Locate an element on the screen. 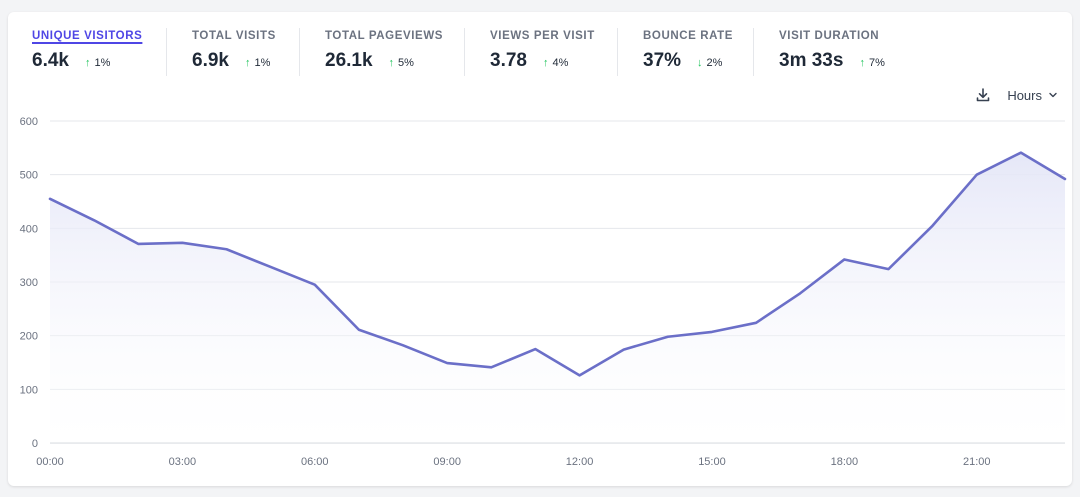  stat-label: TOTAL VISITS is located at coordinates (234, 36).